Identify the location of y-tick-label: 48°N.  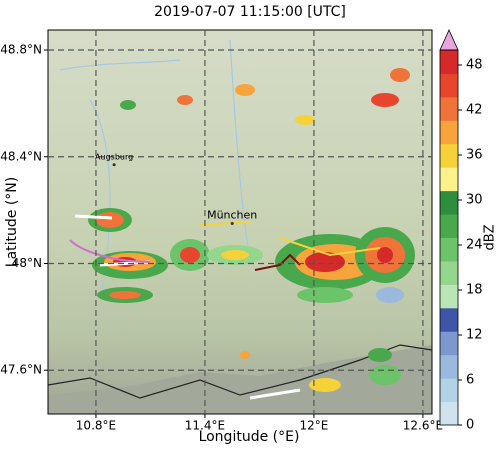
(27, 263).